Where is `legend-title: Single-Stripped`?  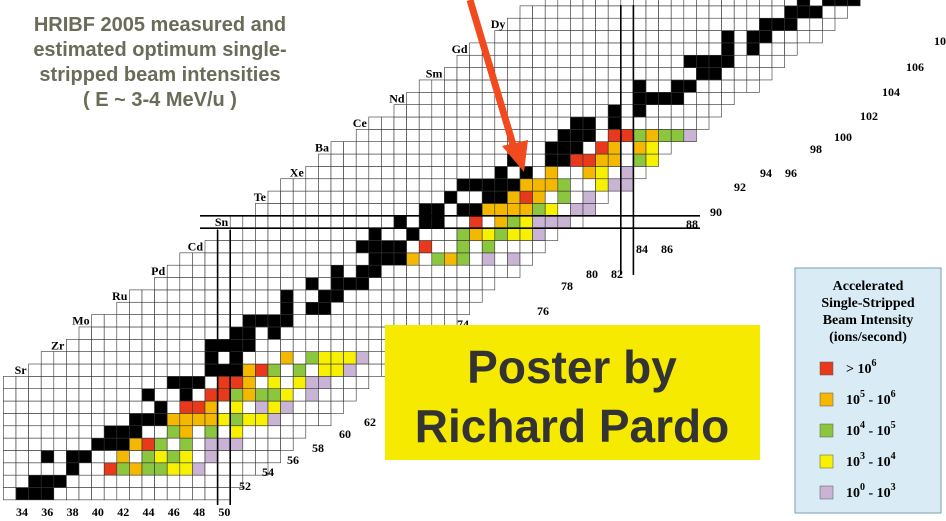 legend-title: Single-Stripped is located at coordinates (868, 303).